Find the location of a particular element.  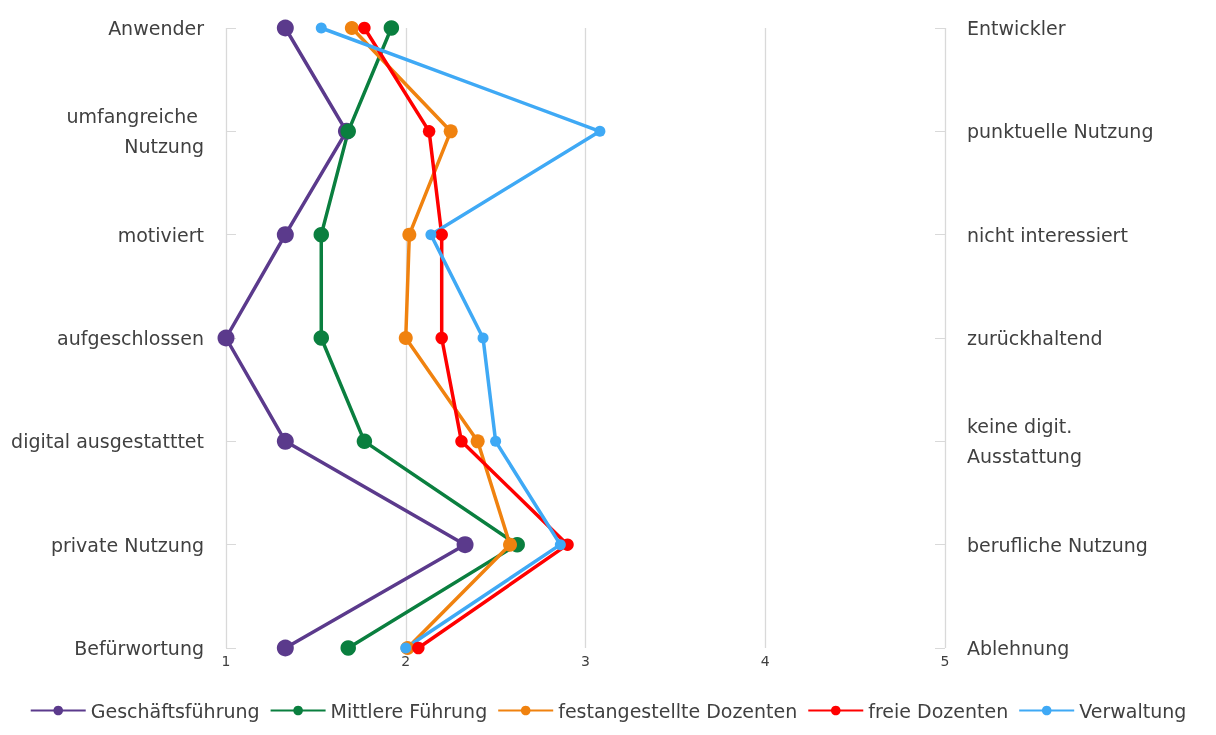

y2-tick-label: keine digit. Ausstattung is located at coordinates (1024, 441).